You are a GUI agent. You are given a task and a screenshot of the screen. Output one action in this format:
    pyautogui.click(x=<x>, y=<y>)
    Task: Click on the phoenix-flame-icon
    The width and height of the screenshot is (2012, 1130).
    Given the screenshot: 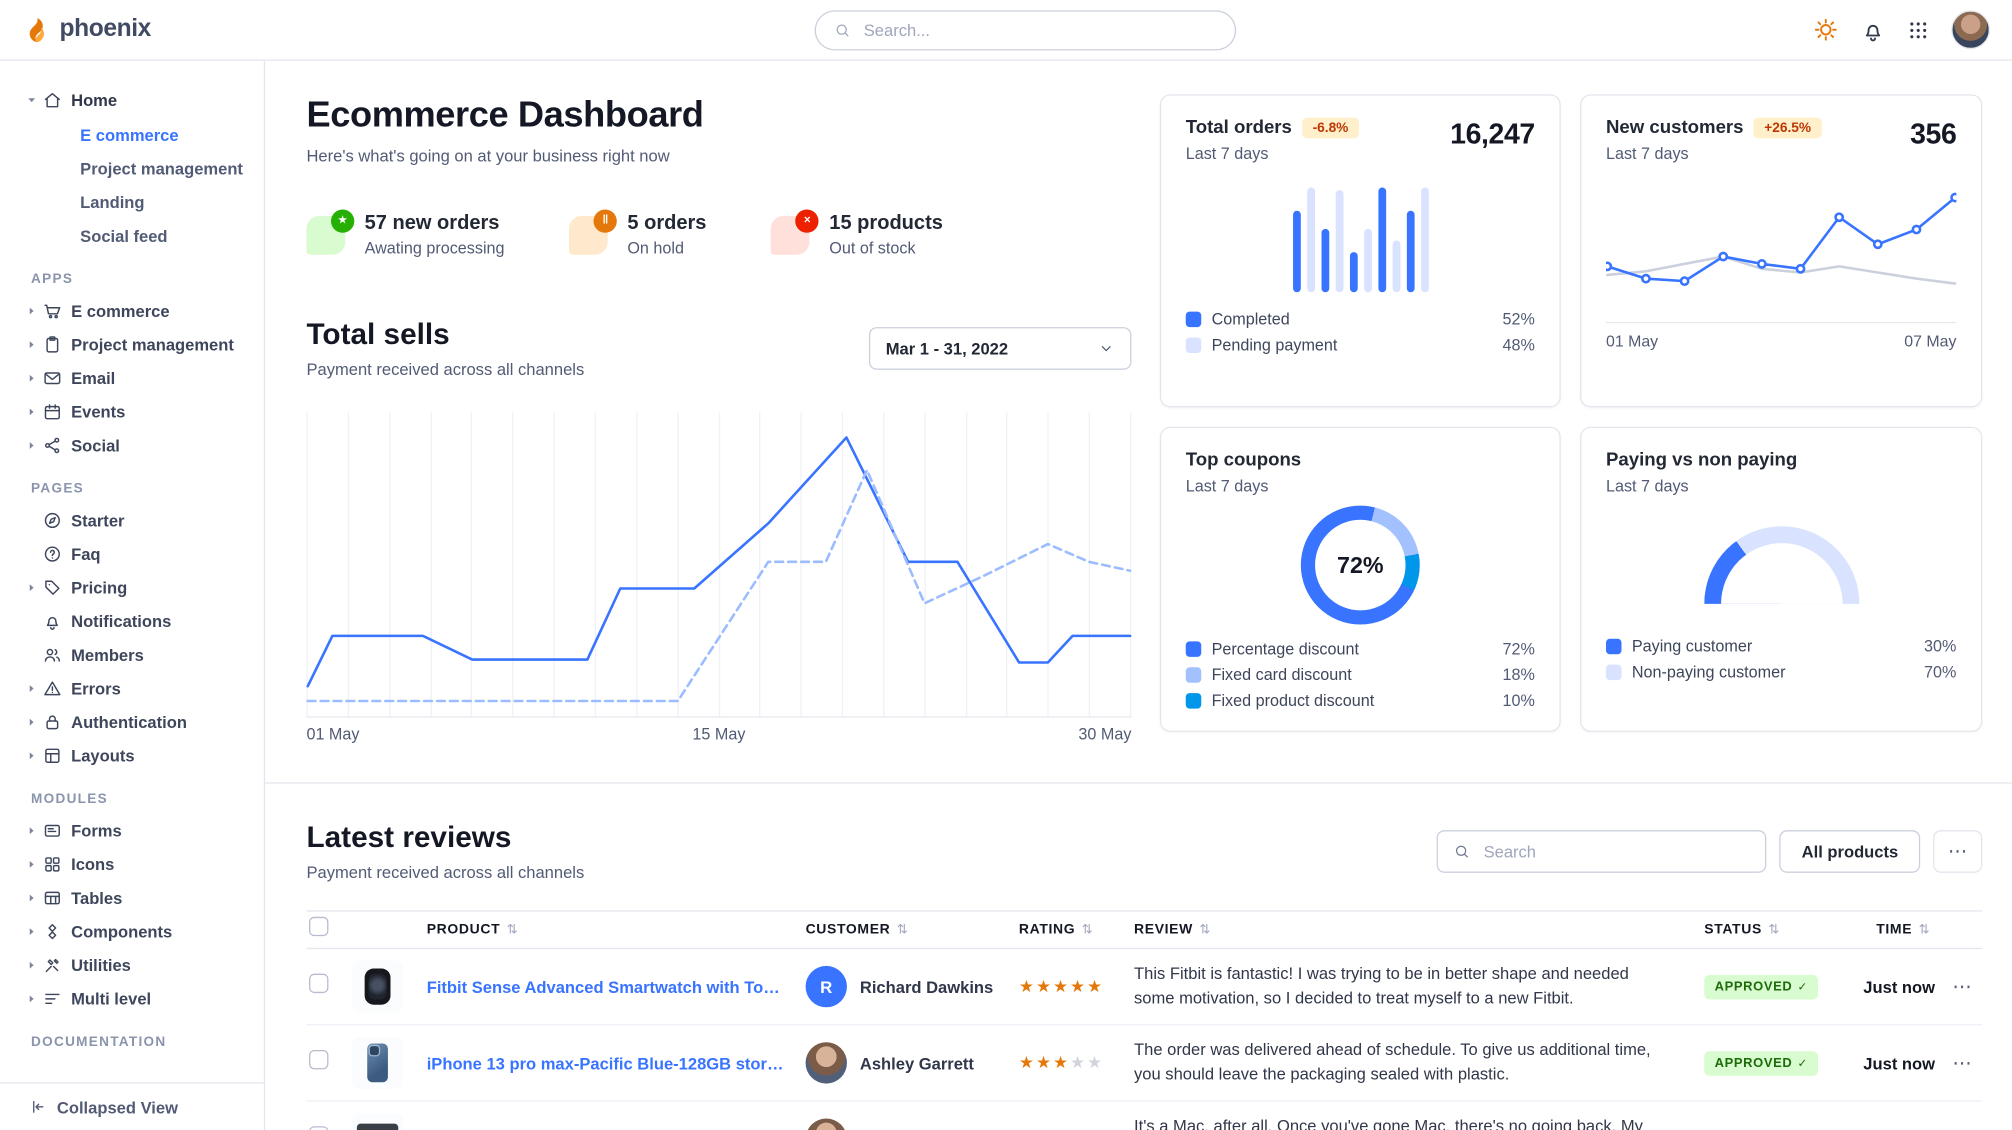 What is the action you would take?
    pyautogui.click(x=36, y=29)
    